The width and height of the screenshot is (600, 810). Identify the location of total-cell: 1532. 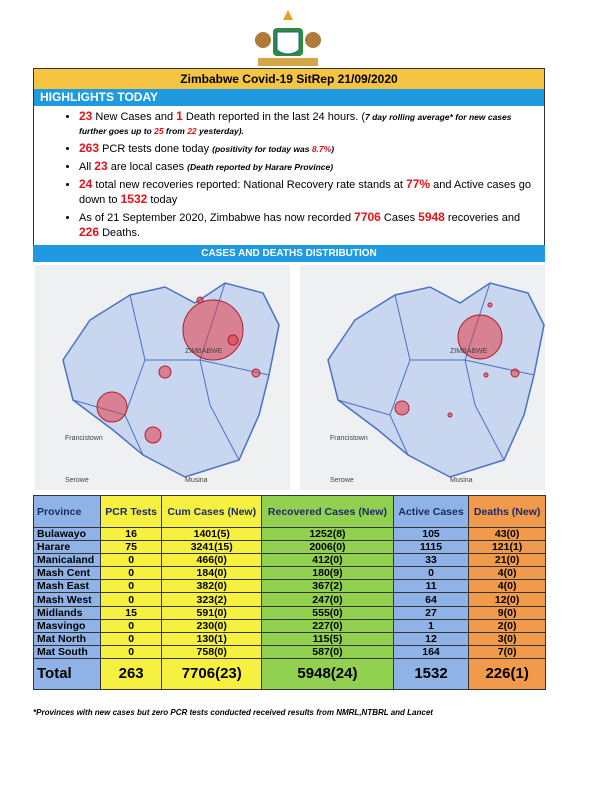
(431, 673).